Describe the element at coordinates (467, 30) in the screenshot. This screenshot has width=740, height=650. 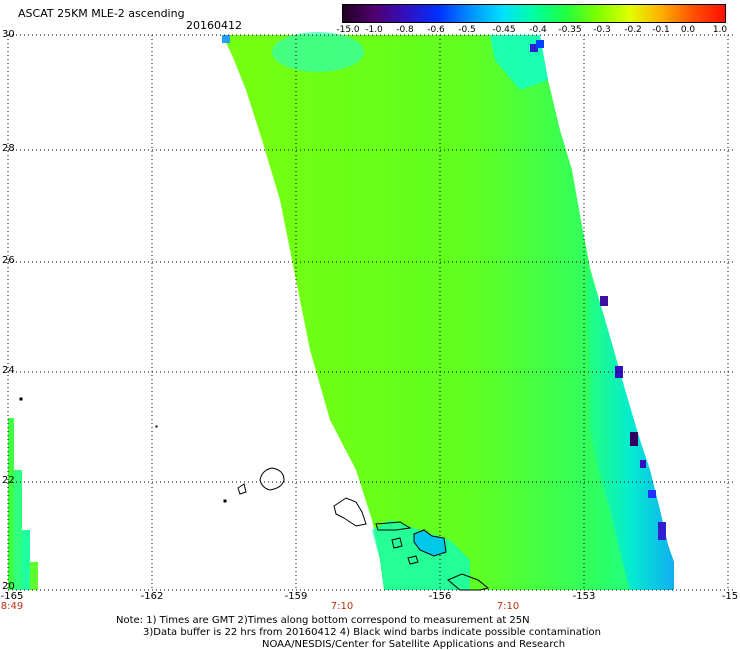
I see `colorbar-label: -0.5` at that location.